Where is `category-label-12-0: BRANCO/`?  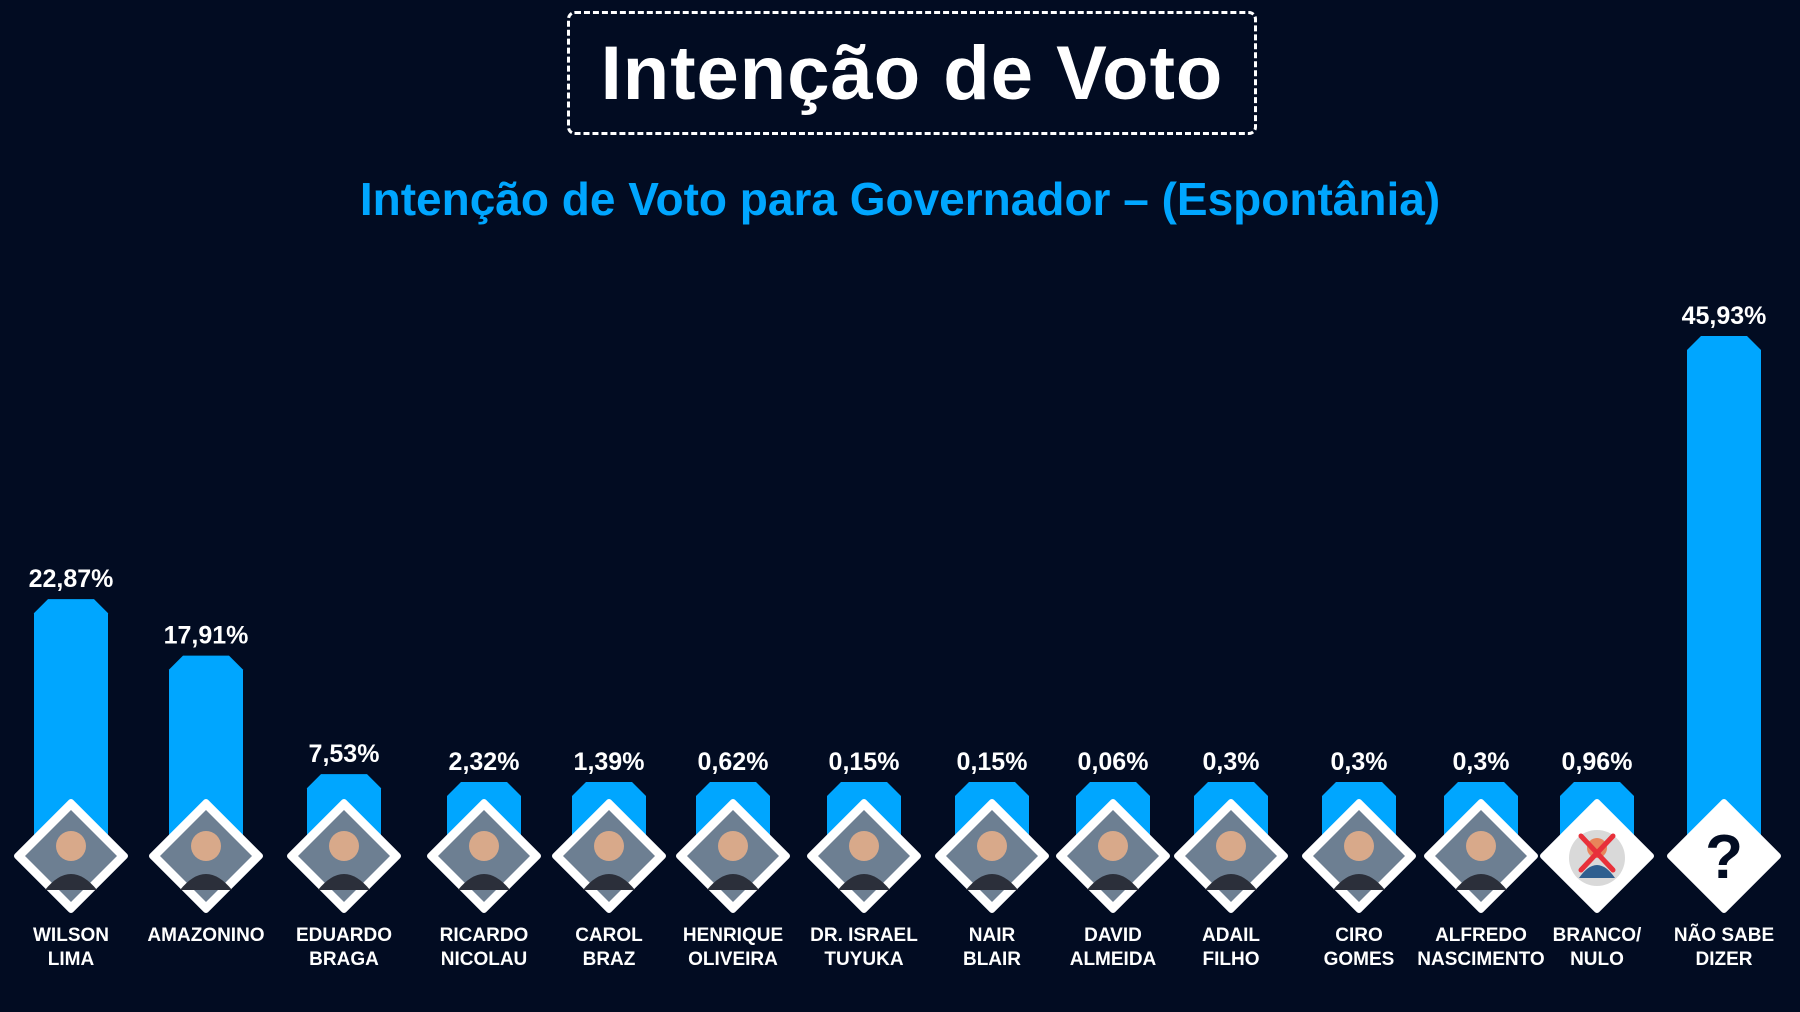 category-label-12-0: BRANCO/ is located at coordinates (1597, 935).